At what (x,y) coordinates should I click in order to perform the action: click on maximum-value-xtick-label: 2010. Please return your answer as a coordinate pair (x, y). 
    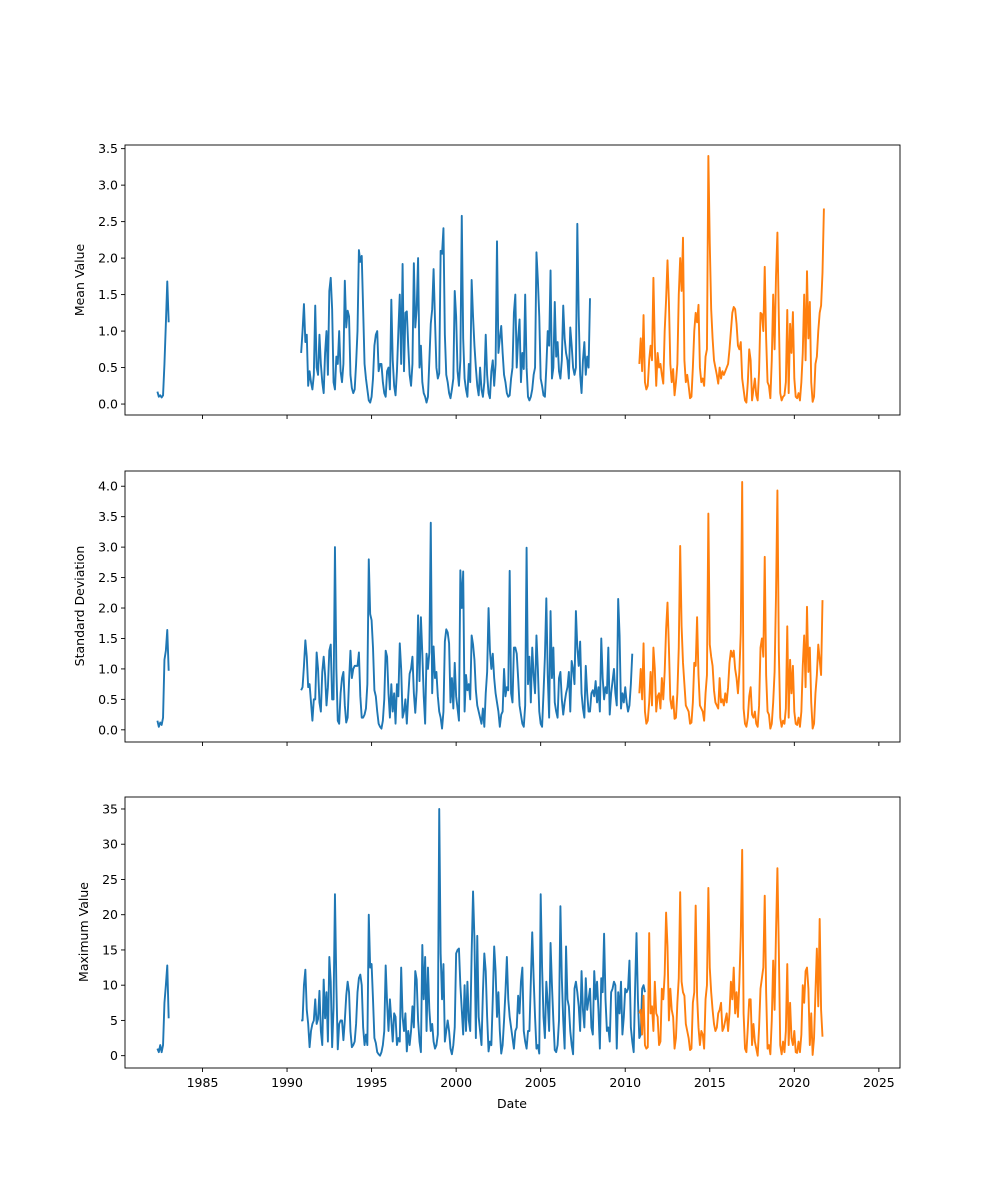
    Looking at the image, I should click on (625, 1082).